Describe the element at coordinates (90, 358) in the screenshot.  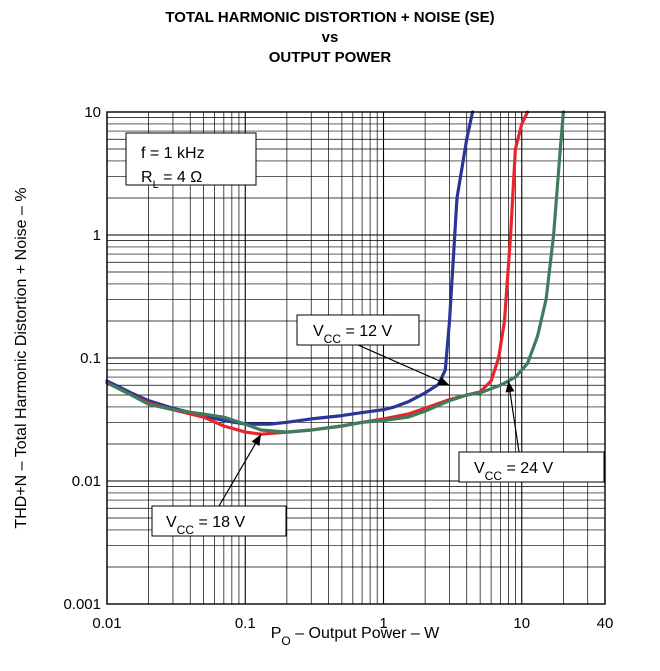
I see `y-tick-label: 0.1` at that location.